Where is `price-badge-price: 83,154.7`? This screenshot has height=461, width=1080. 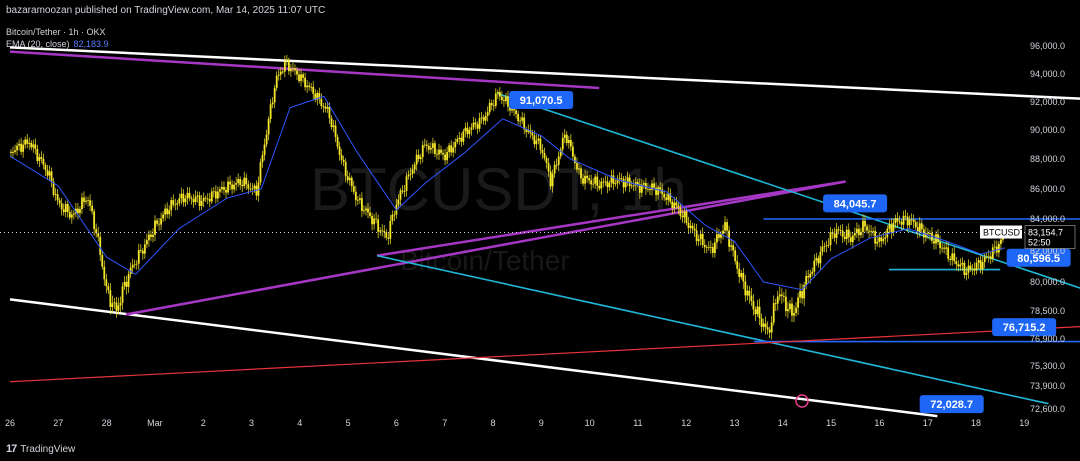
price-badge-price: 83,154.7 is located at coordinates (1045, 233).